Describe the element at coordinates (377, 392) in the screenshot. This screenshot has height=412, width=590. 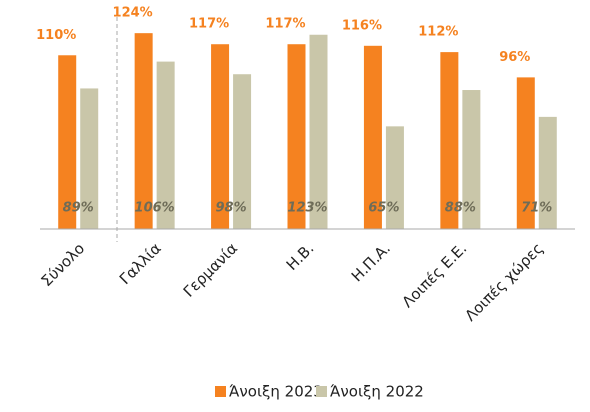
I see `legend-label: Άνοιξη 2022` at that location.